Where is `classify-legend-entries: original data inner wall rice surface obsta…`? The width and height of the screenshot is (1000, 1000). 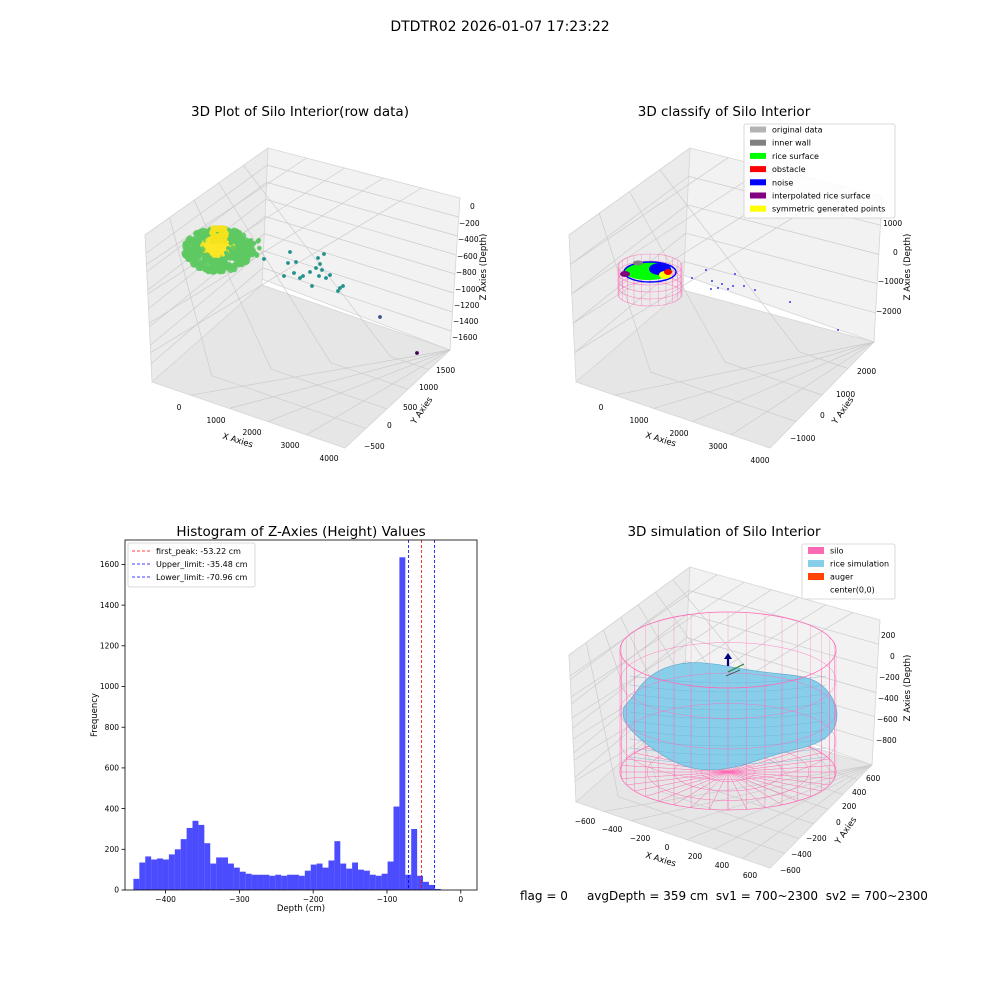
classify-legend-entries: original data inner wall rice surface obsta… is located at coordinates (817, 170).